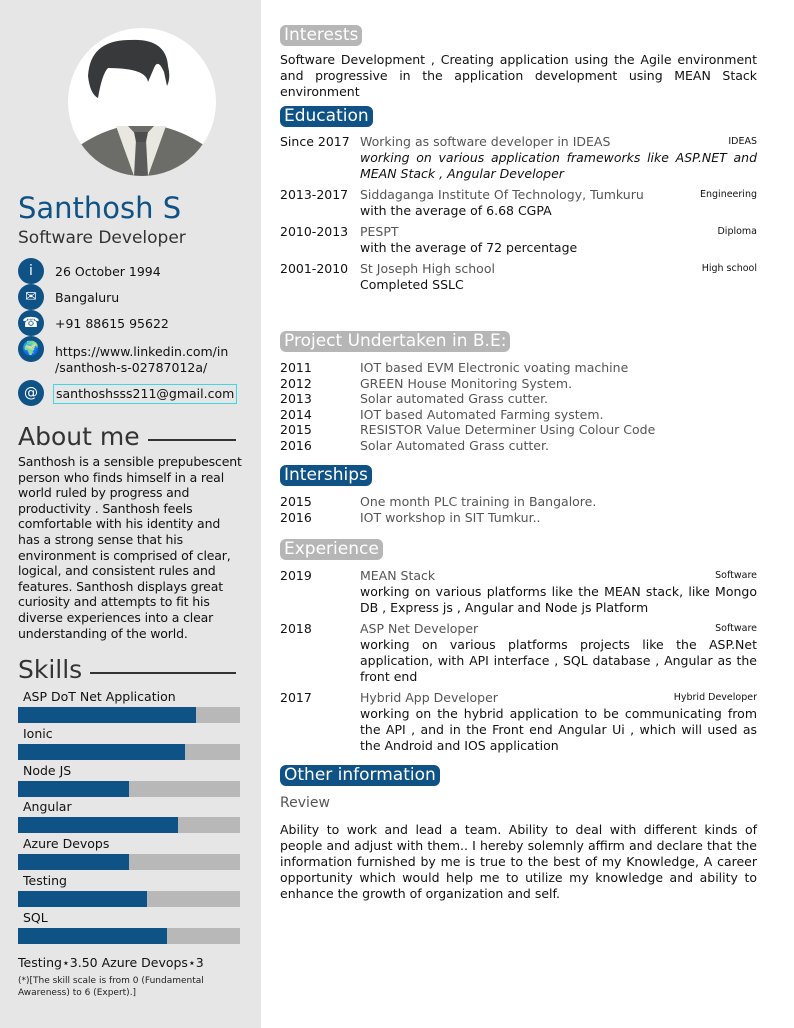 The image size is (794, 1028). What do you see at coordinates (314, 268) in the screenshot?
I see `education-date: 2001-2010` at bounding box center [314, 268].